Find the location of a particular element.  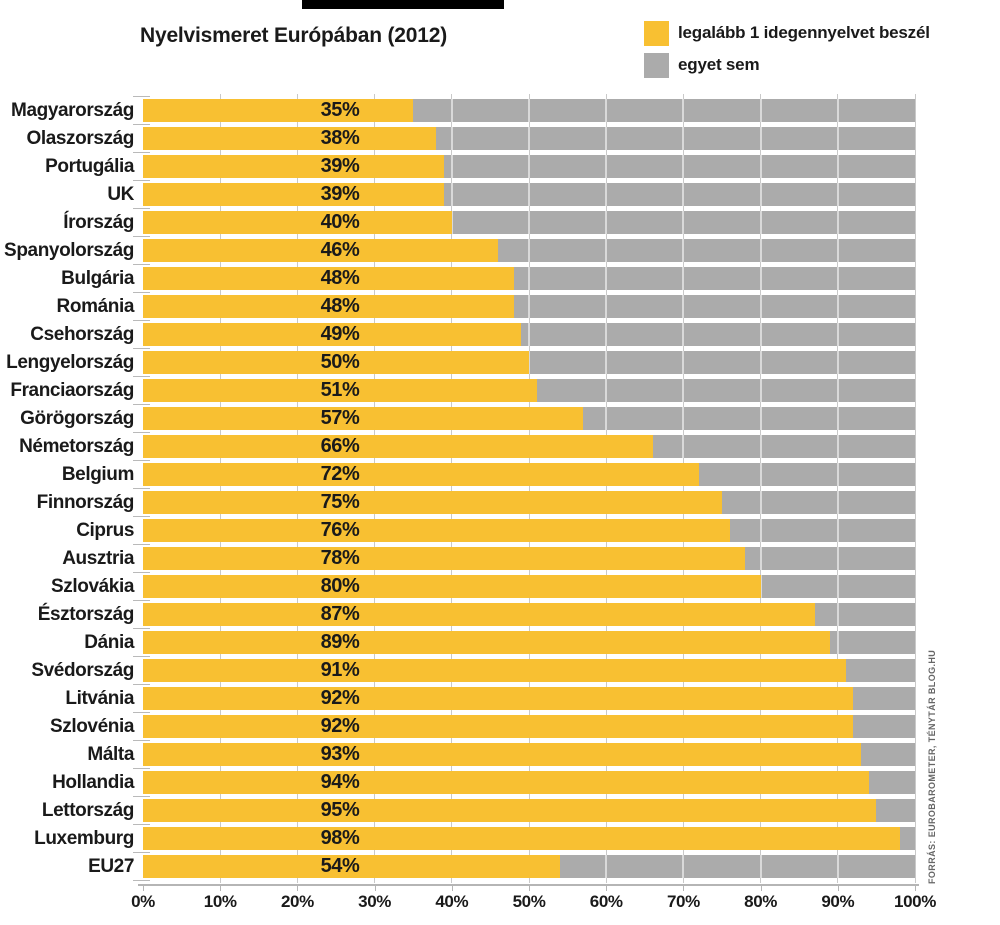

bar-value-label: 54% is located at coordinates (340, 866).